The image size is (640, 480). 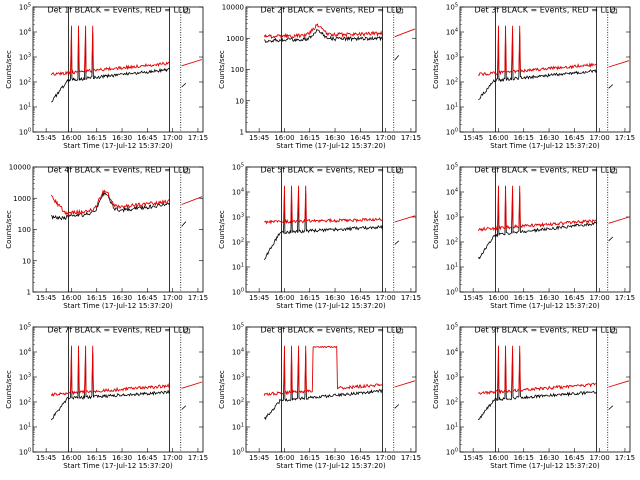 I want to click on chart-title: Det 9f BLACK = Events, RED = LLD, so click(x=544, y=330).